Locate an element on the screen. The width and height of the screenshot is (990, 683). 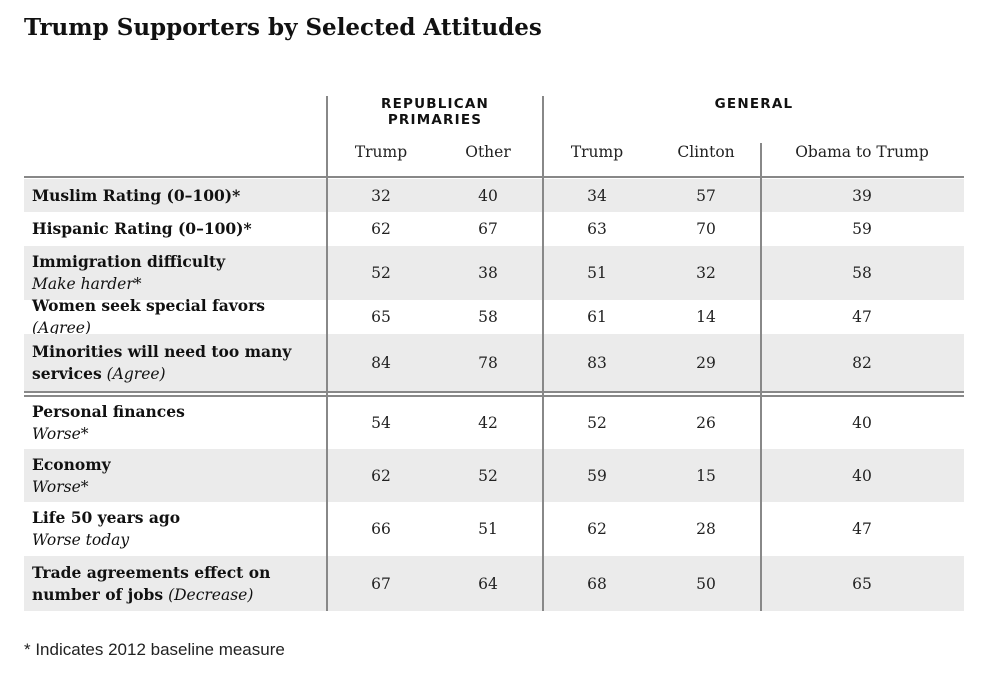
cell-general-clinton: 50 is located at coordinates (706, 583).